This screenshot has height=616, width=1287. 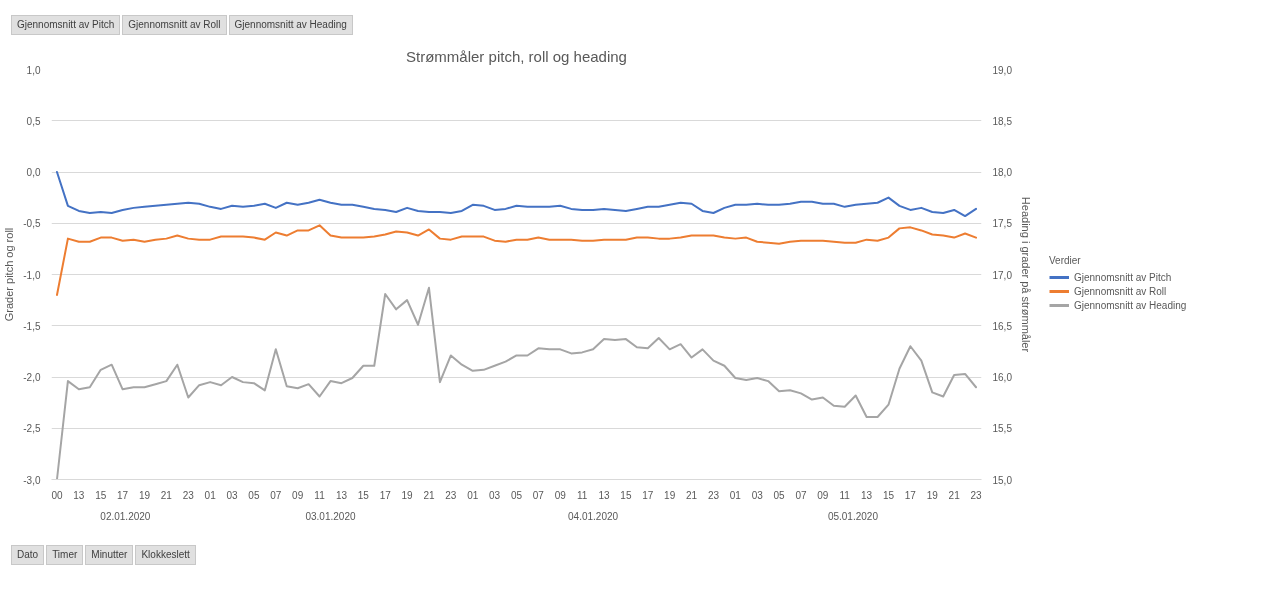 I want to click on x-tick-label: 00, so click(x=57, y=495).